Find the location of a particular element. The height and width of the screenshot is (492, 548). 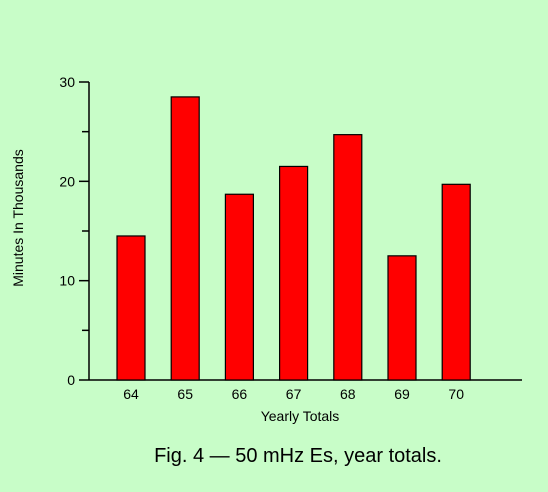

x-tick-label: 70 is located at coordinates (456, 394).